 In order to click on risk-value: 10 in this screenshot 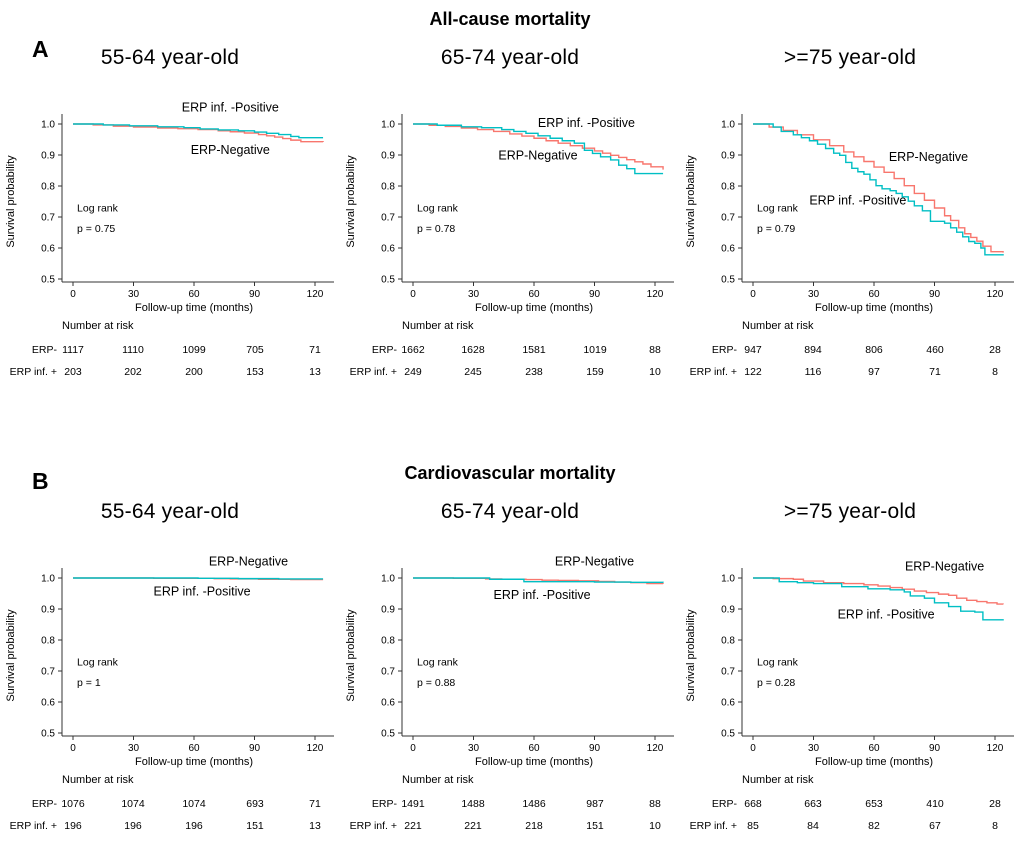, I will do `click(655, 826)`.